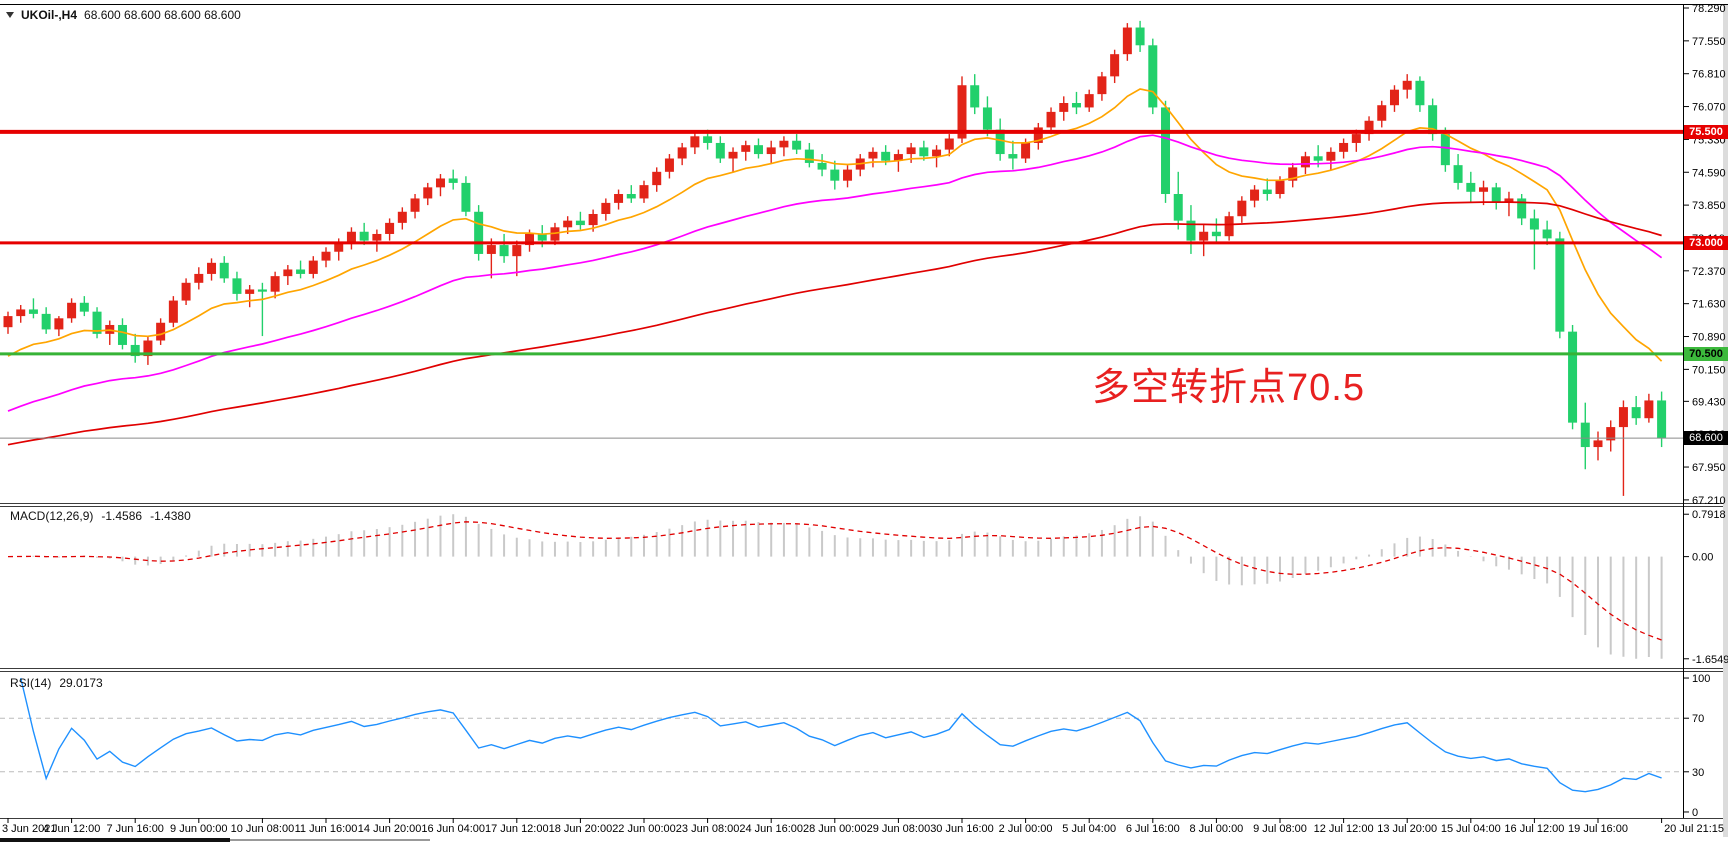 This screenshot has width=1728, height=843. I want to click on svg-text: 5 Jul 04:00, so click(1089, 829).